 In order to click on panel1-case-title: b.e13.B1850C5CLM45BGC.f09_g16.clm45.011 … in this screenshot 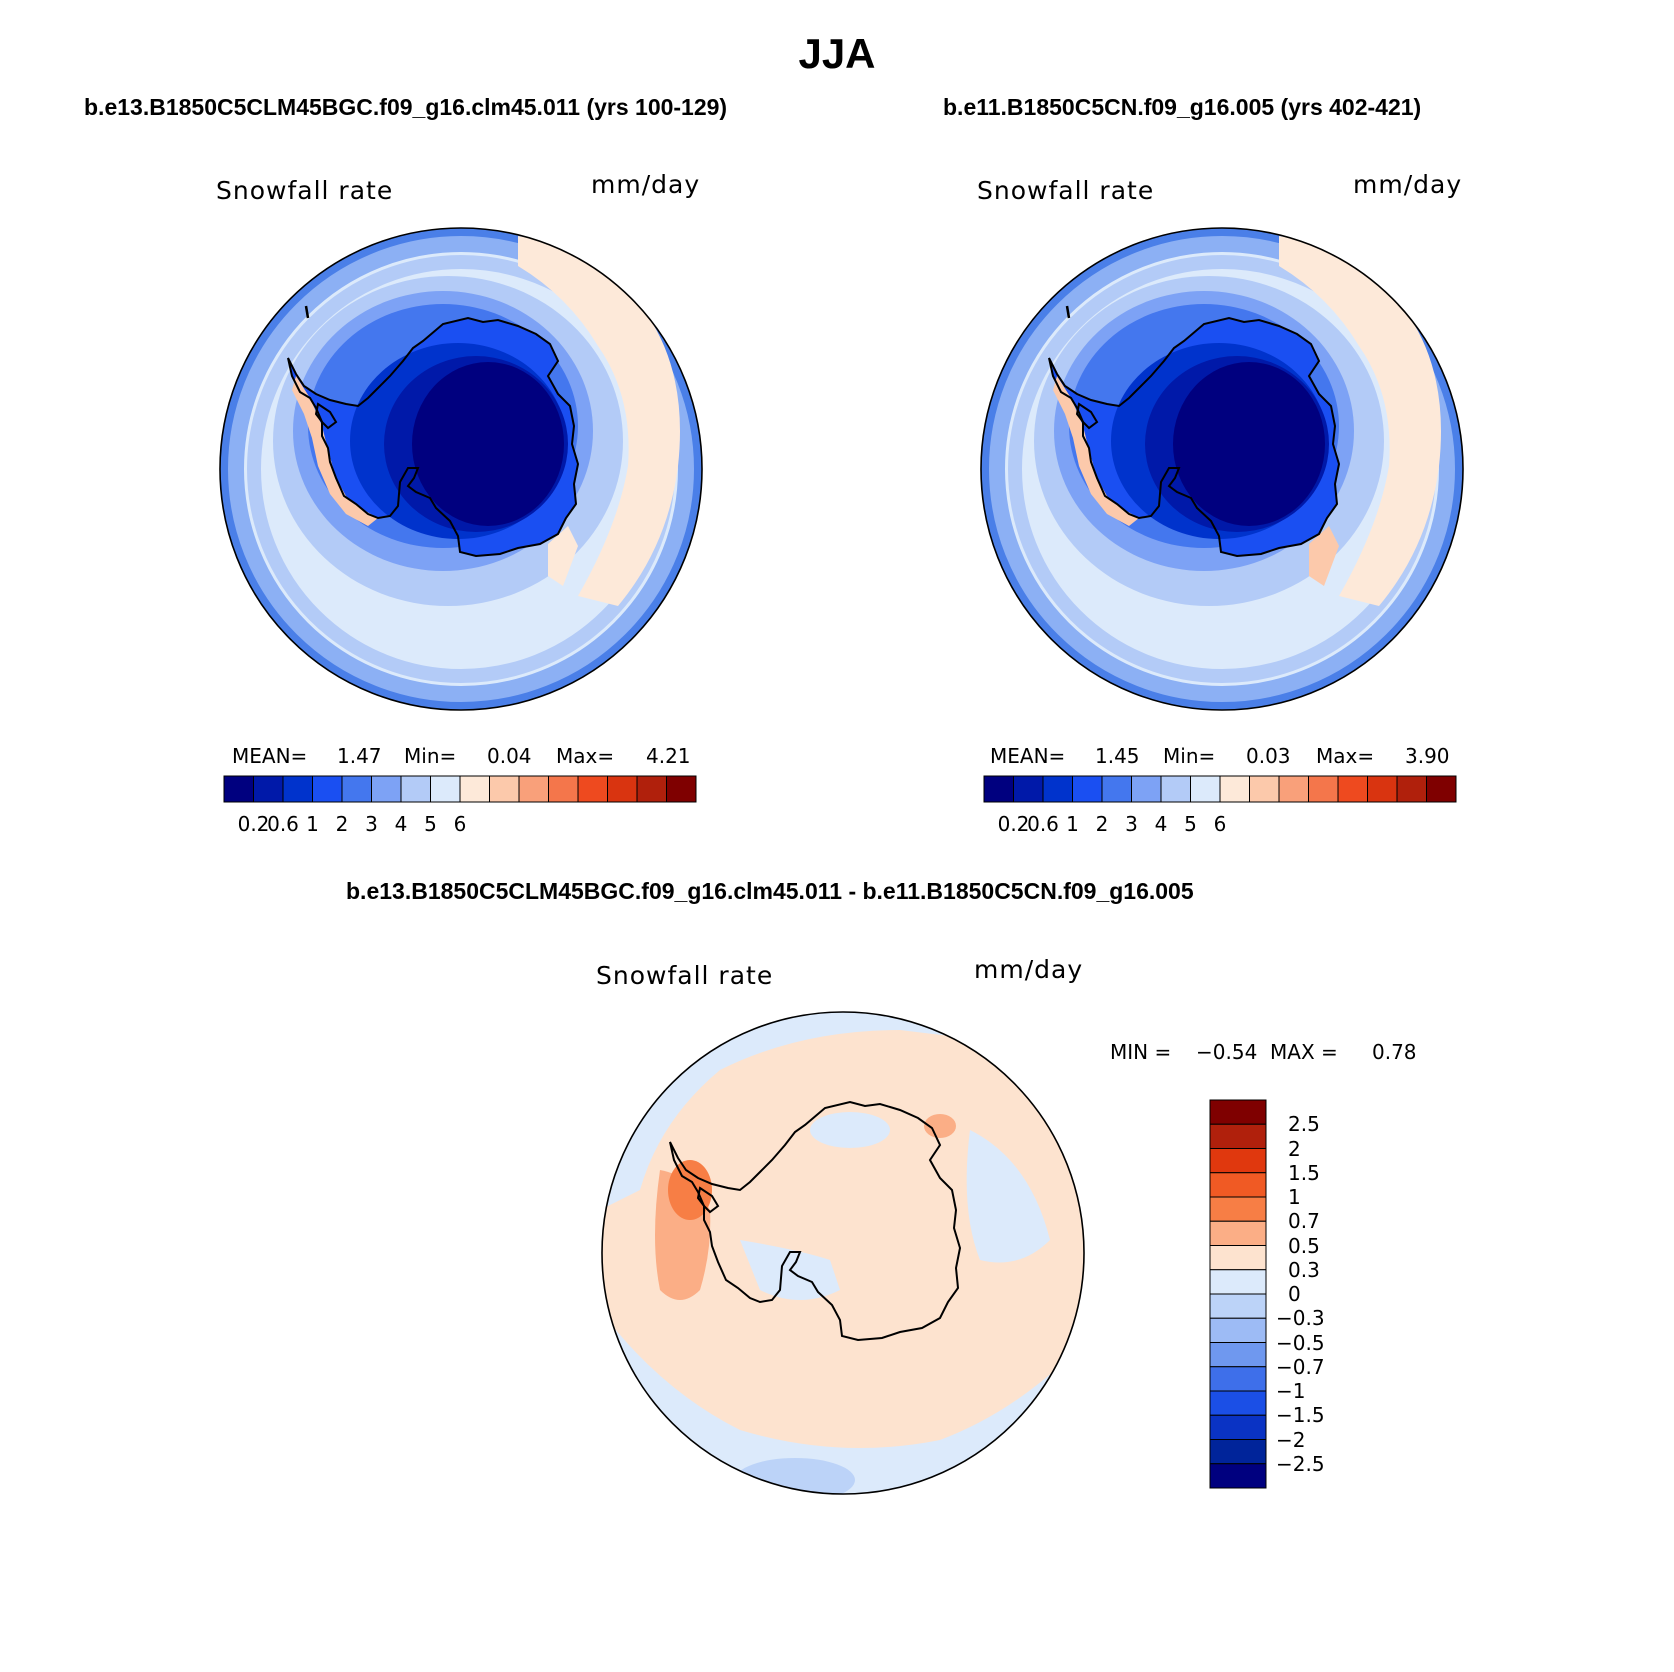, I will do `click(406, 107)`.